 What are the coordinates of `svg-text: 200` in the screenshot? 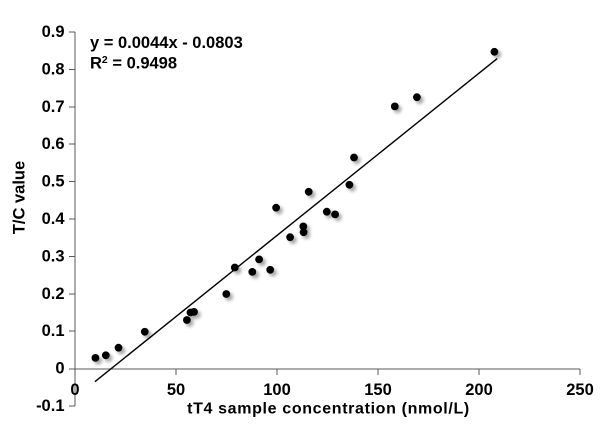 It's located at (479, 390).